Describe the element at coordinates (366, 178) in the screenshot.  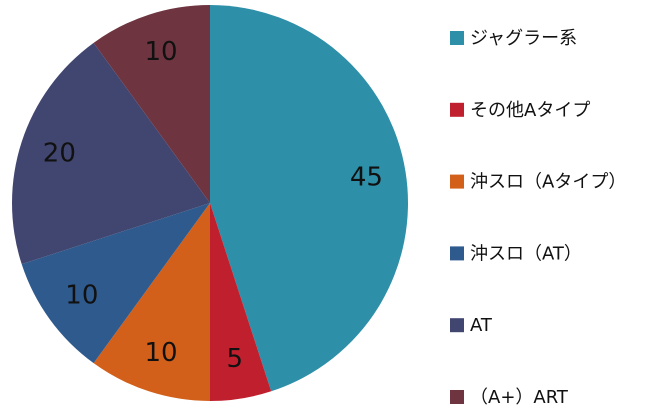
I see `data-label: 45` at that location.